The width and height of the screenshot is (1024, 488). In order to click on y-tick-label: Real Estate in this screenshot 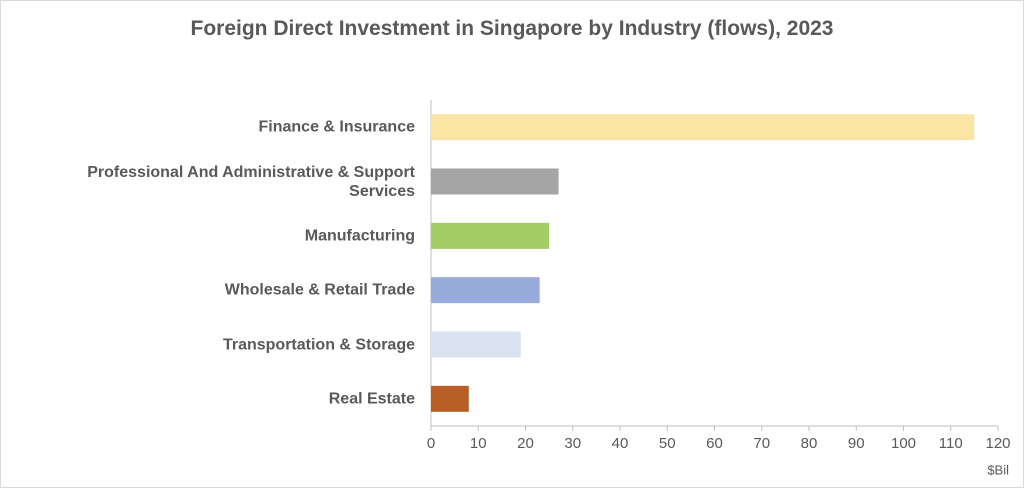, I will do `click(371, 399)`.